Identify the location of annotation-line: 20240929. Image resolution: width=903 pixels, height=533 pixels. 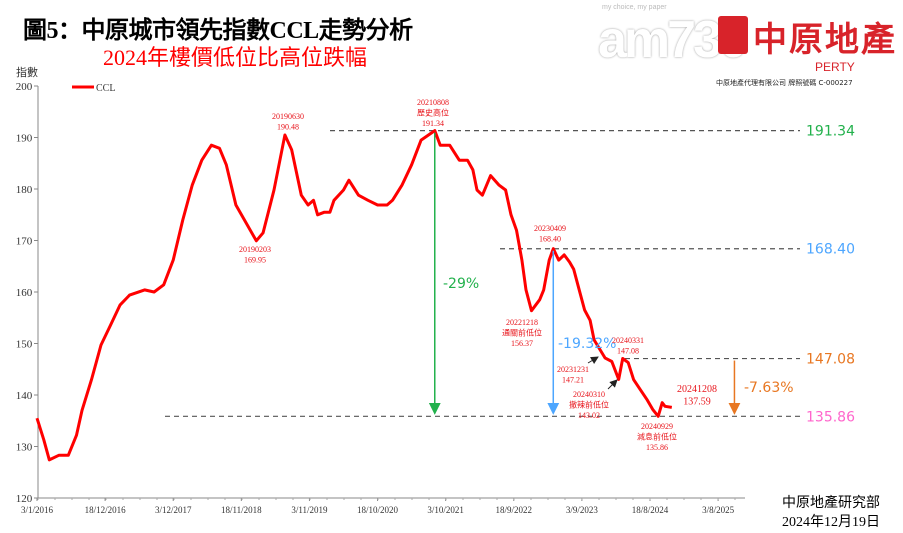
(657, 426).